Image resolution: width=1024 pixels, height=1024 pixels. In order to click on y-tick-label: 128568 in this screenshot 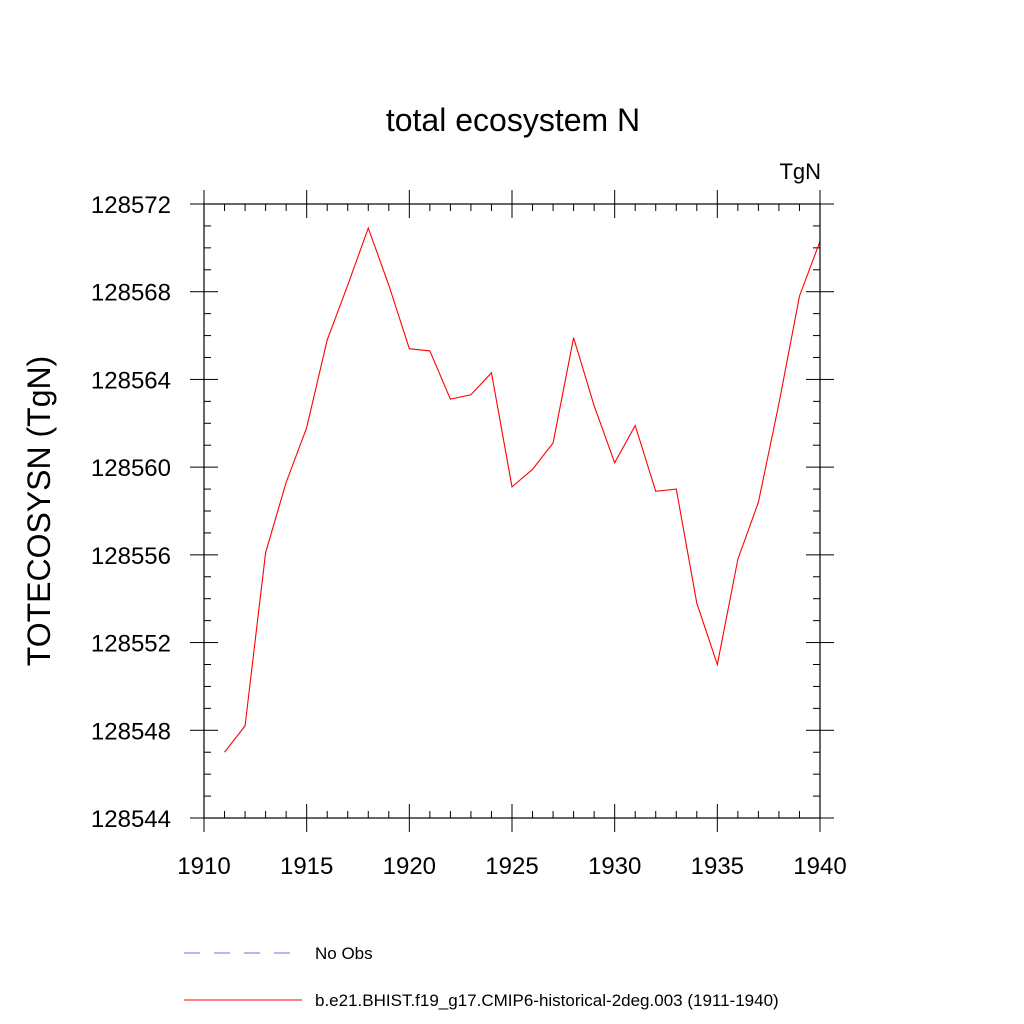, I will do `click(131, 293)`.